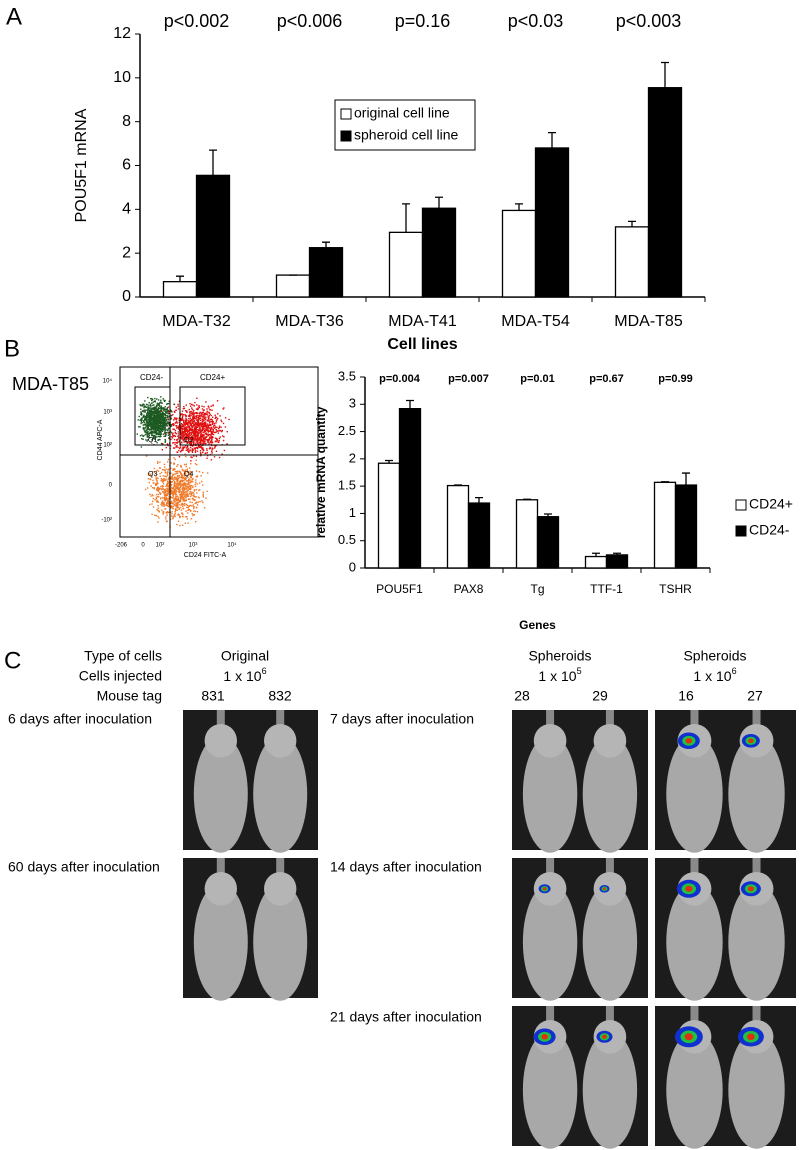 Image resolution: width=800 pixels, height=1150 pixels. I want to click on p-value: p<0.03, so click(536, 21).